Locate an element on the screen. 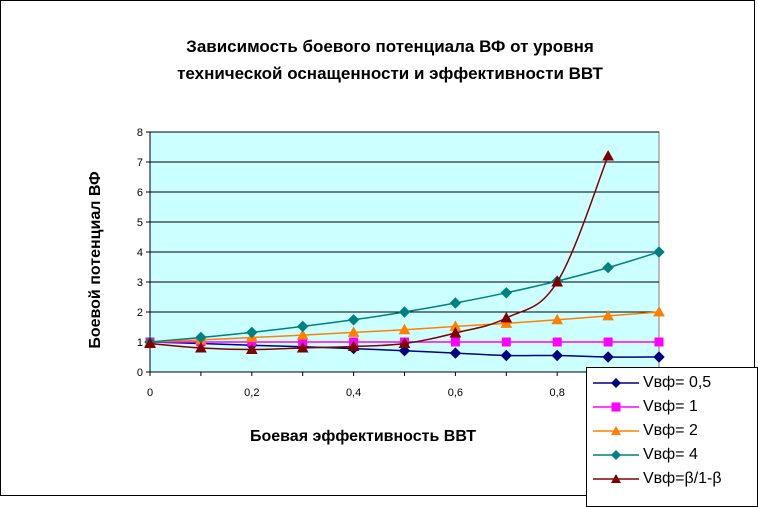 Image resolution: width=758 pixels, height=507 pixels. x-tick-label: 0,4 is located at coordinates (353, 393).